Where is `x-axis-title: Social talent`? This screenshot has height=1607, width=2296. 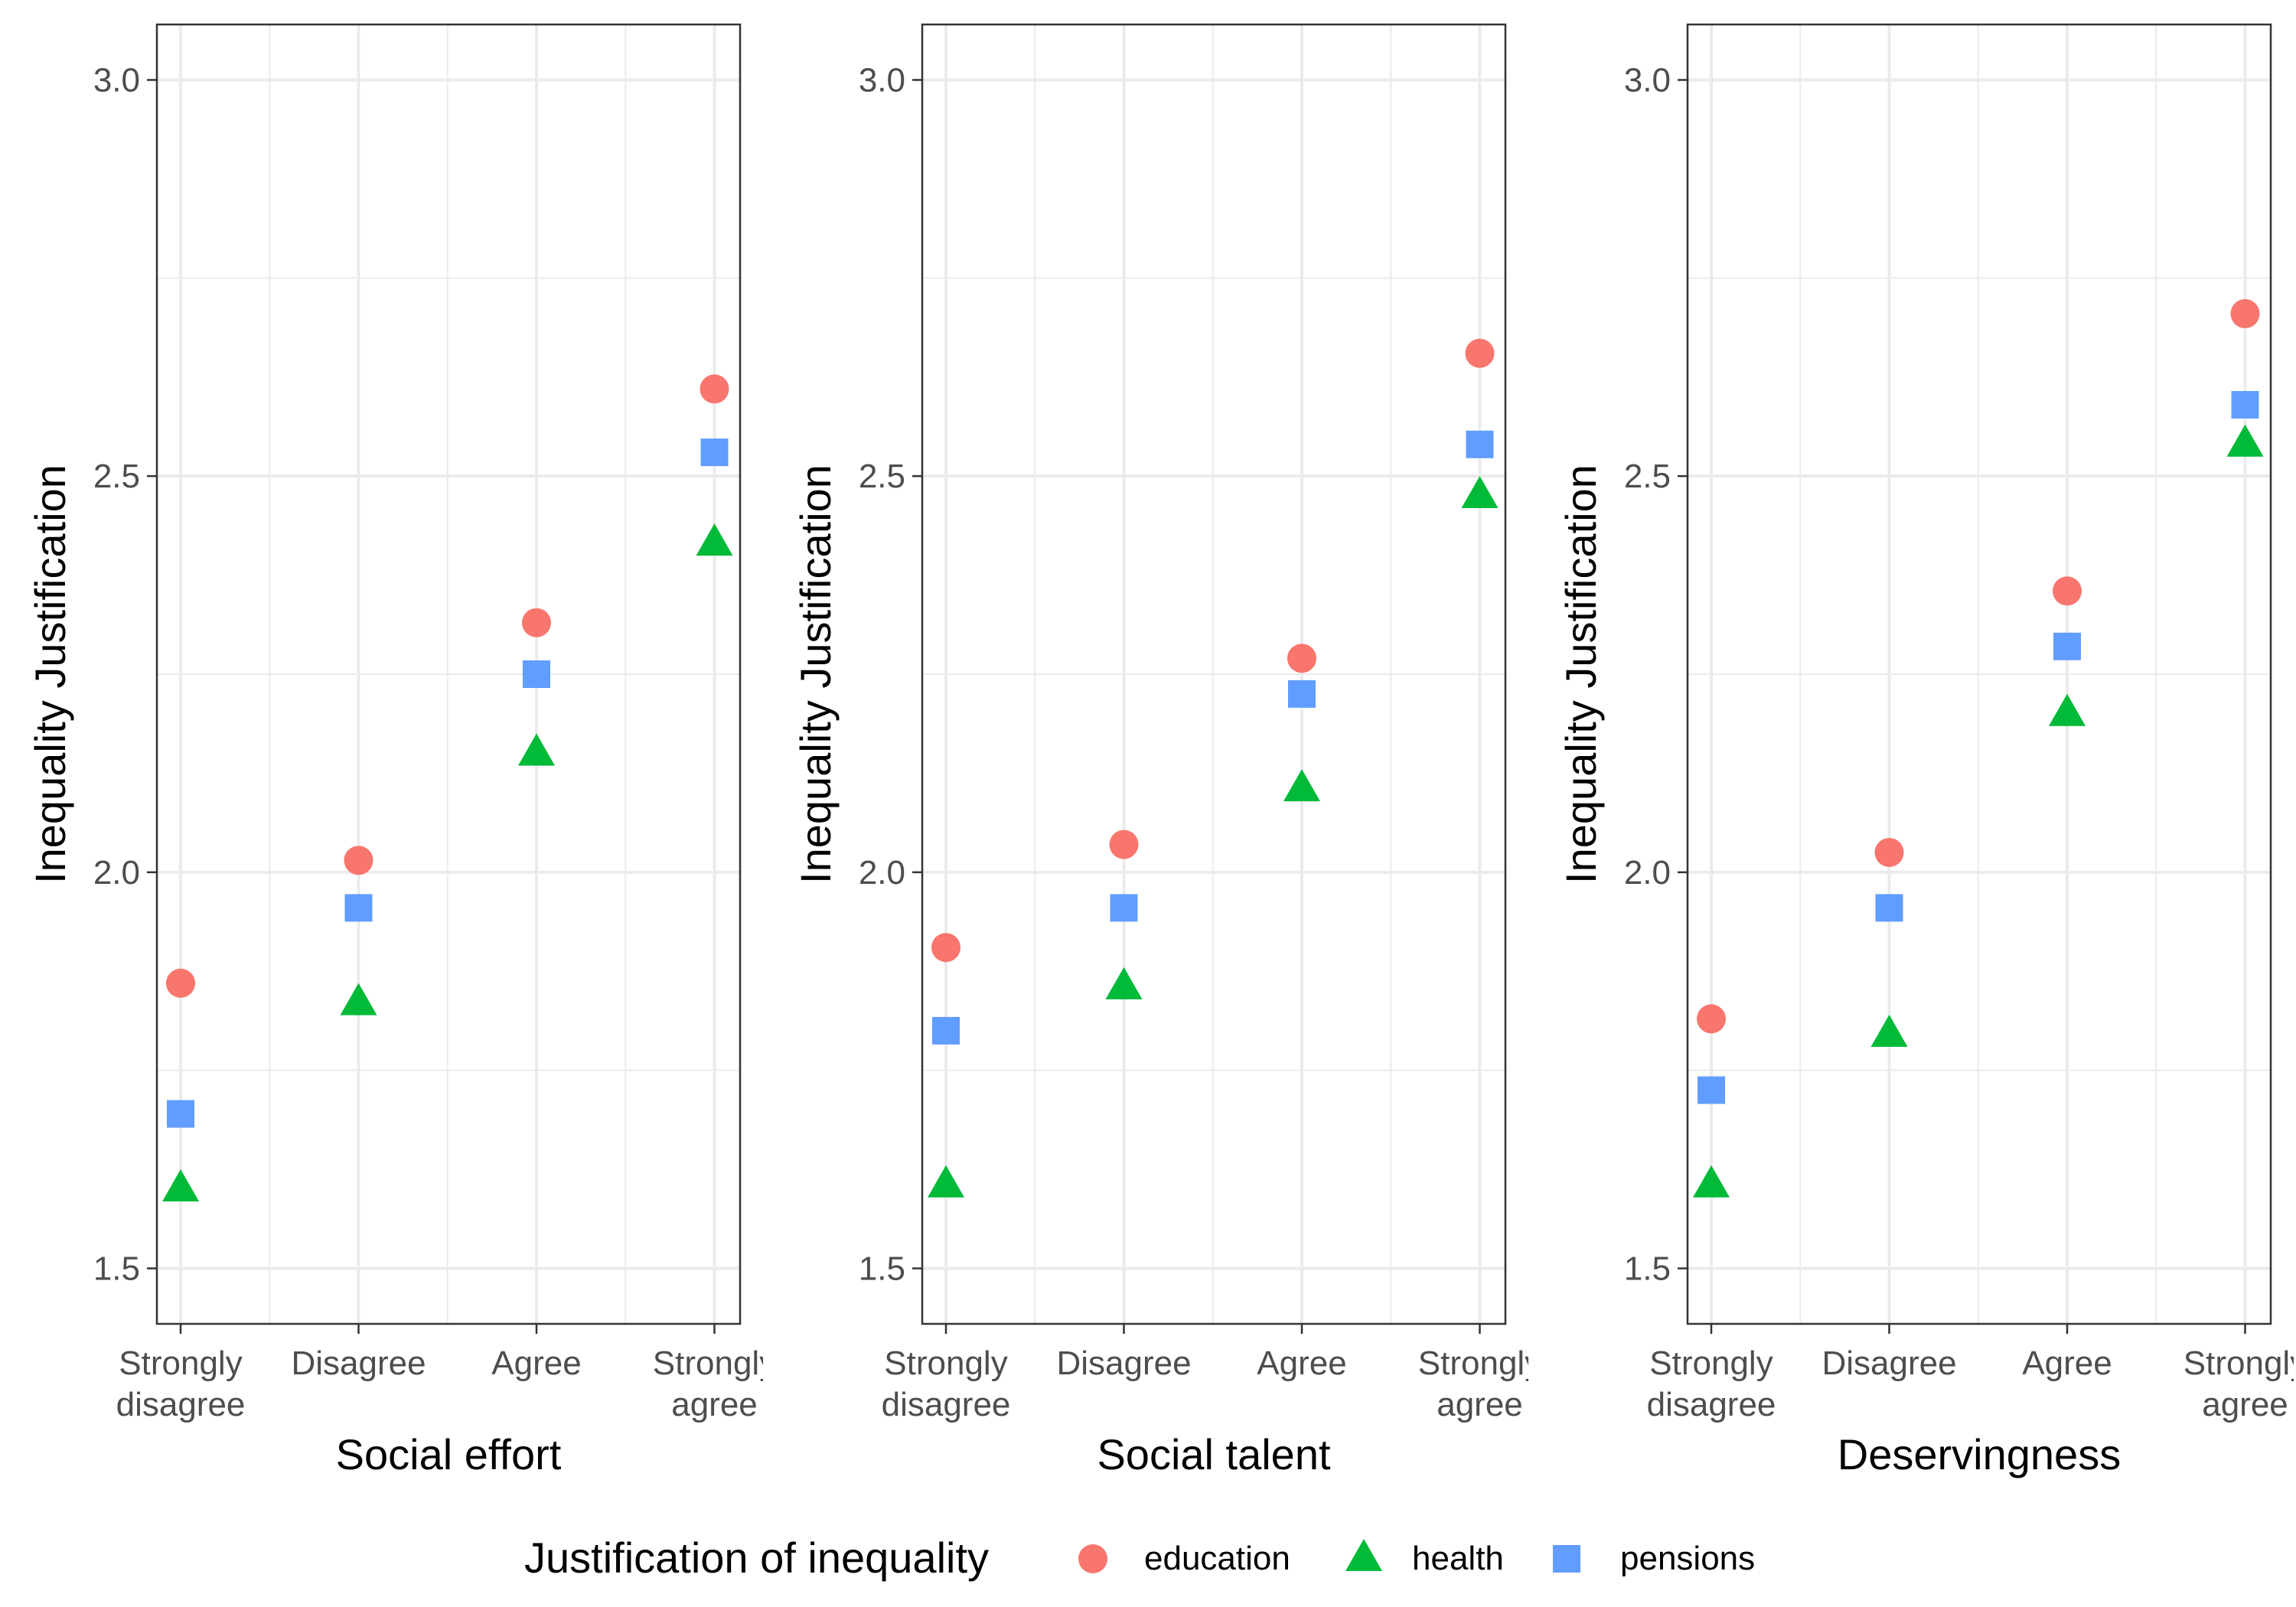
x-axis-title: Social talent is located at coordinates (1214, 1454).